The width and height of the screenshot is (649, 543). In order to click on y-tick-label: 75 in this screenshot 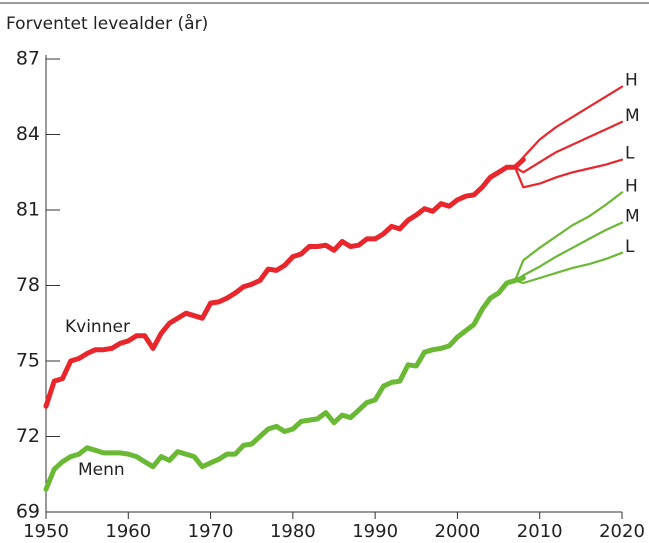, I will do `click(28, 361)`.